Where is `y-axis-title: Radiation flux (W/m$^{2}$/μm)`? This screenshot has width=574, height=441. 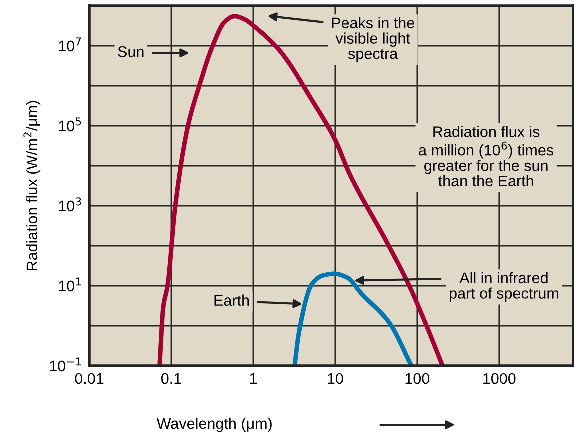
y-axis-title: Radiation flux (W/m$^{2}$/μm) is located at coordinates (32, 186).